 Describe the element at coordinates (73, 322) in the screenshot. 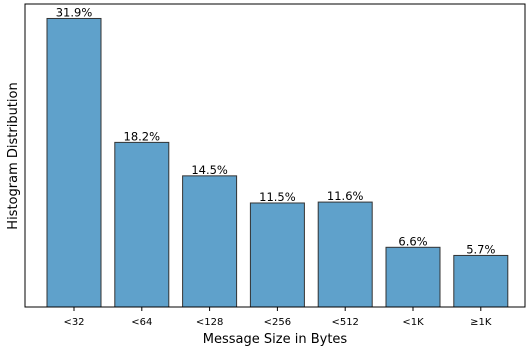

I see `x-tick-label-0: <32` at that location.